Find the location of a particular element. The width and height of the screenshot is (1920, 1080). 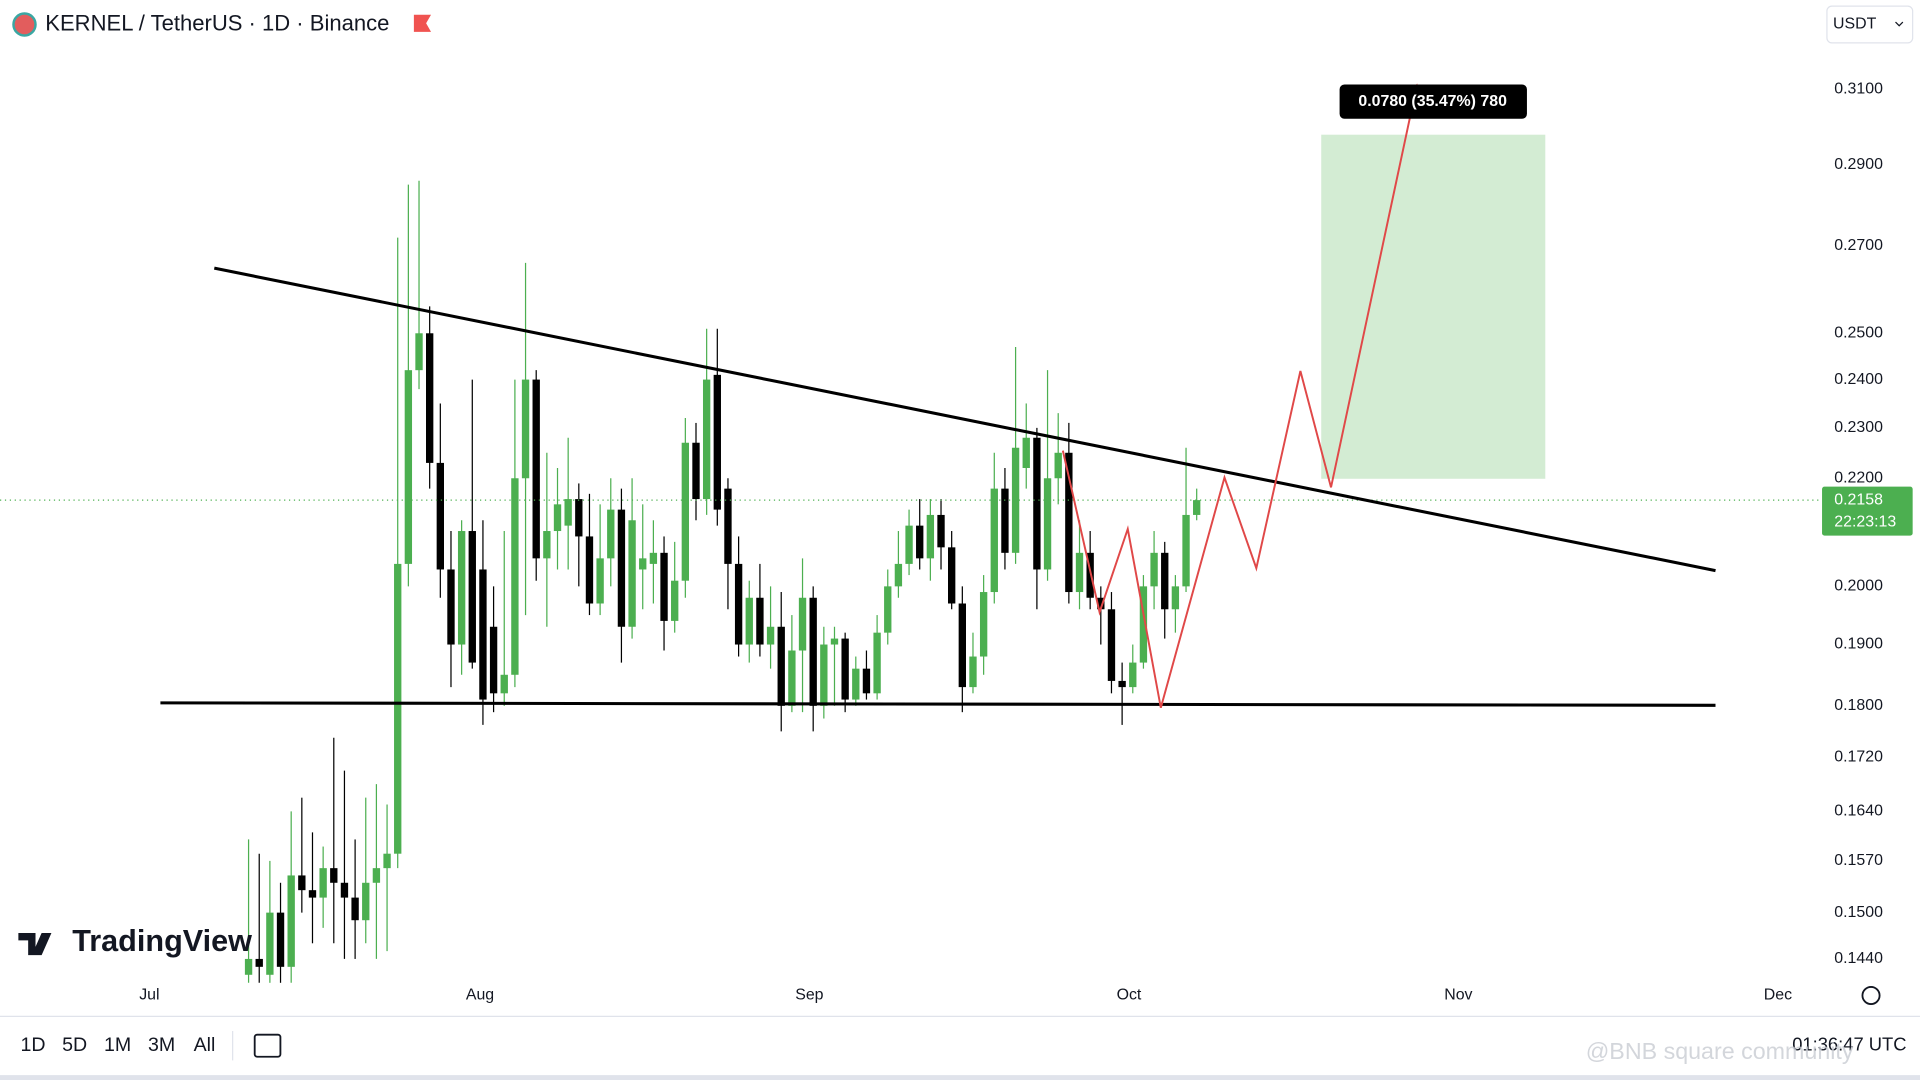

currency: USDT is located at coordinates (1855, 24).